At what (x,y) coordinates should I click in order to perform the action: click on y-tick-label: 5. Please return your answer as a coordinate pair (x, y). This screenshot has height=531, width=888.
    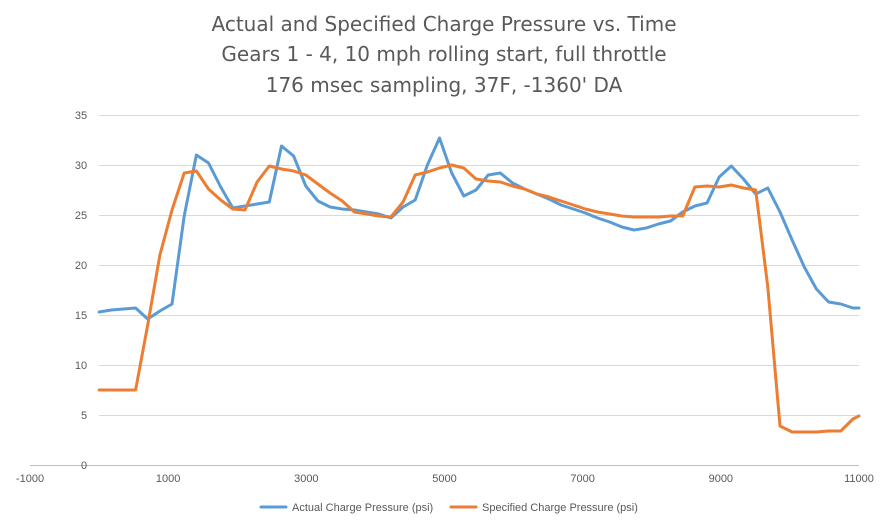
    Looking at the image, I should click on (84, 416).